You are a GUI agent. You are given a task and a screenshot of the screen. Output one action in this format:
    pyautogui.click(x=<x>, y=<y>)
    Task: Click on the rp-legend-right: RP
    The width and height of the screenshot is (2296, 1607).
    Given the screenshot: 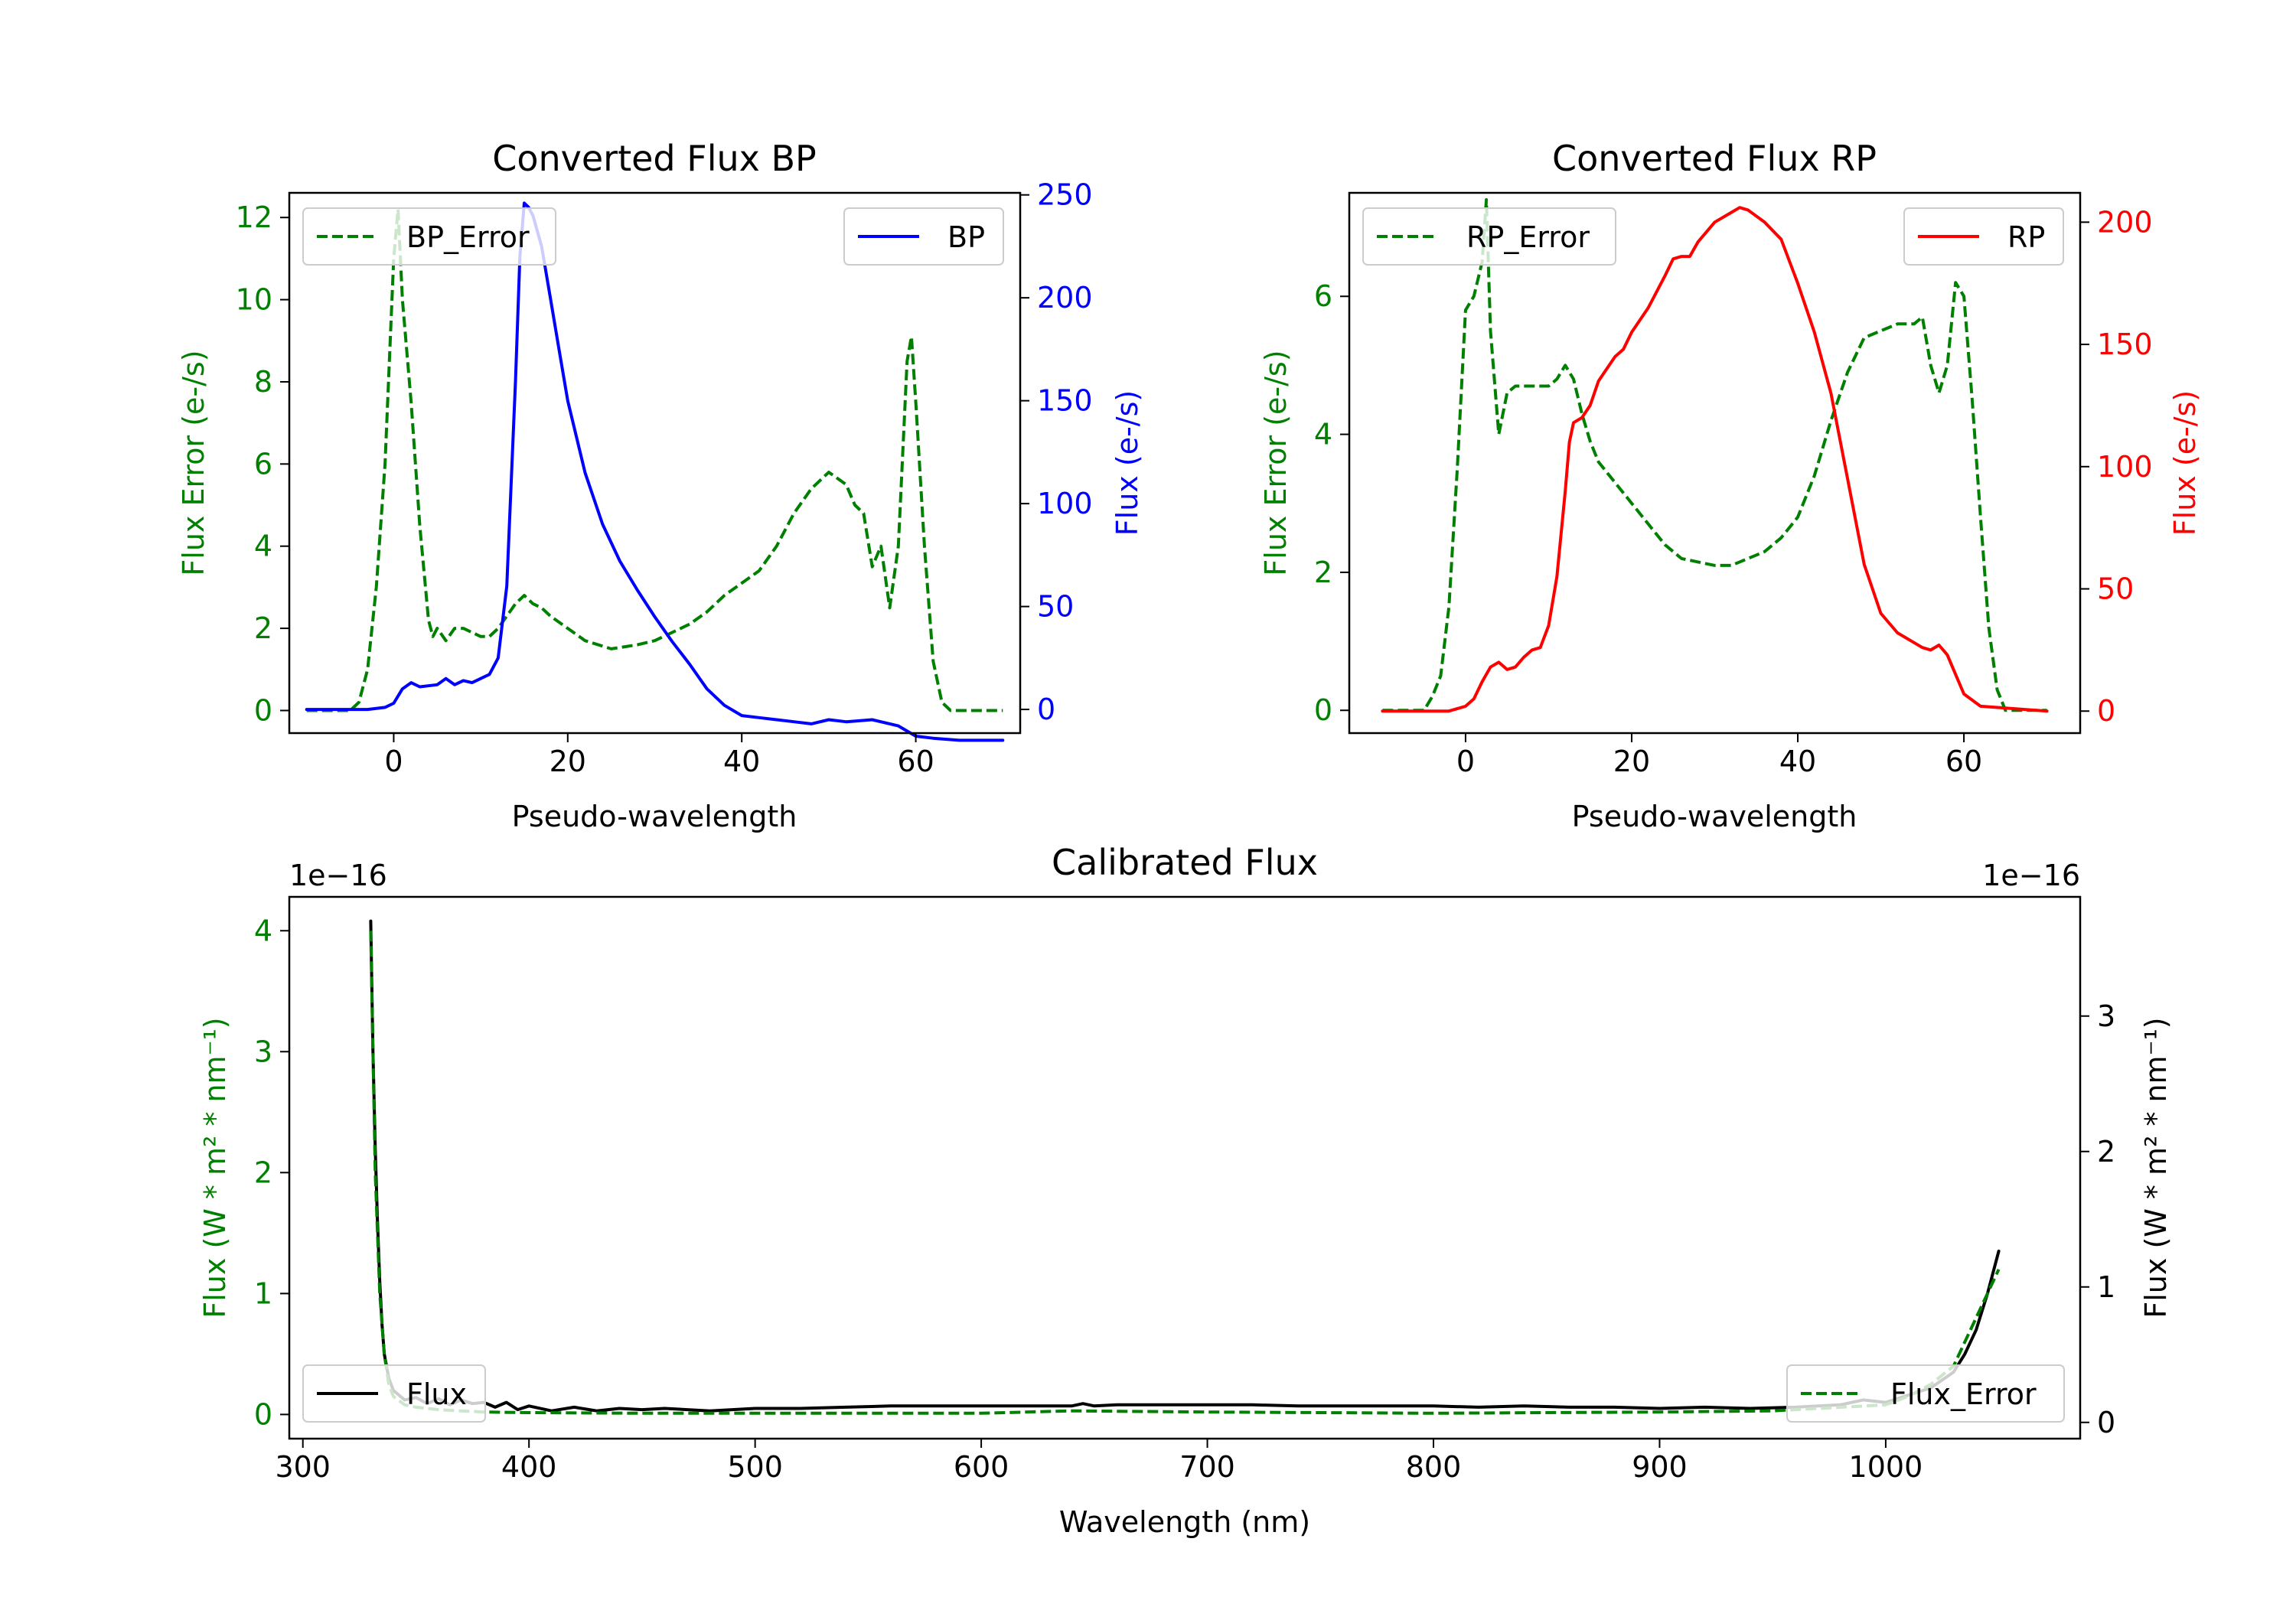 What is the action you would take?
    pyautogui.click(x=1983, y=237)
    